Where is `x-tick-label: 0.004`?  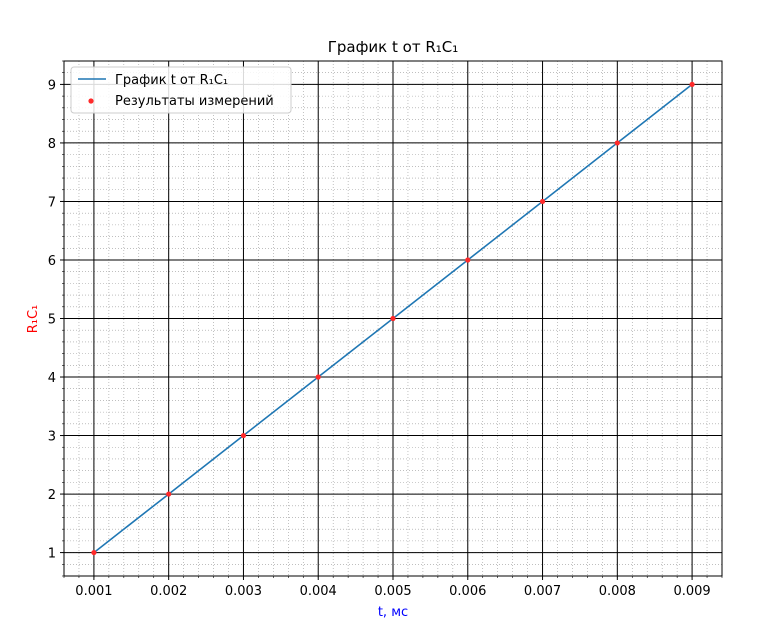
x-tick-label: 0.004 is located at coordinates (318, 591).